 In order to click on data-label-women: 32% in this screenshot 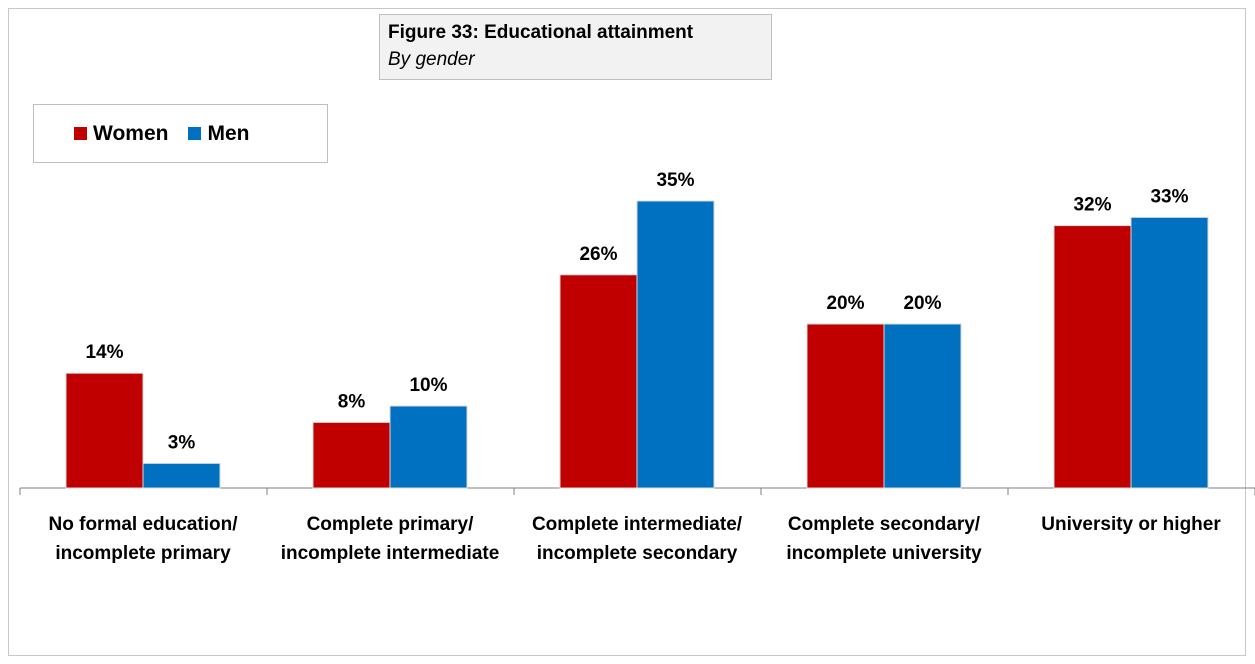, I will do `click(1092, 205)`.